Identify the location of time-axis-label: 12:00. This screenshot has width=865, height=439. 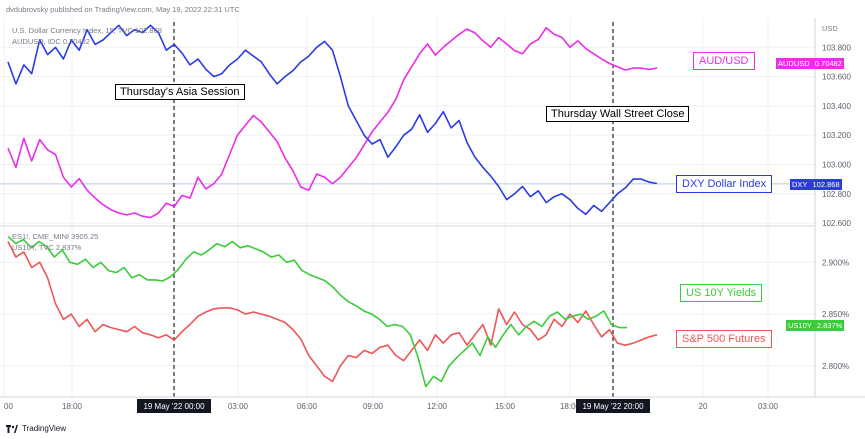
(437, 406).